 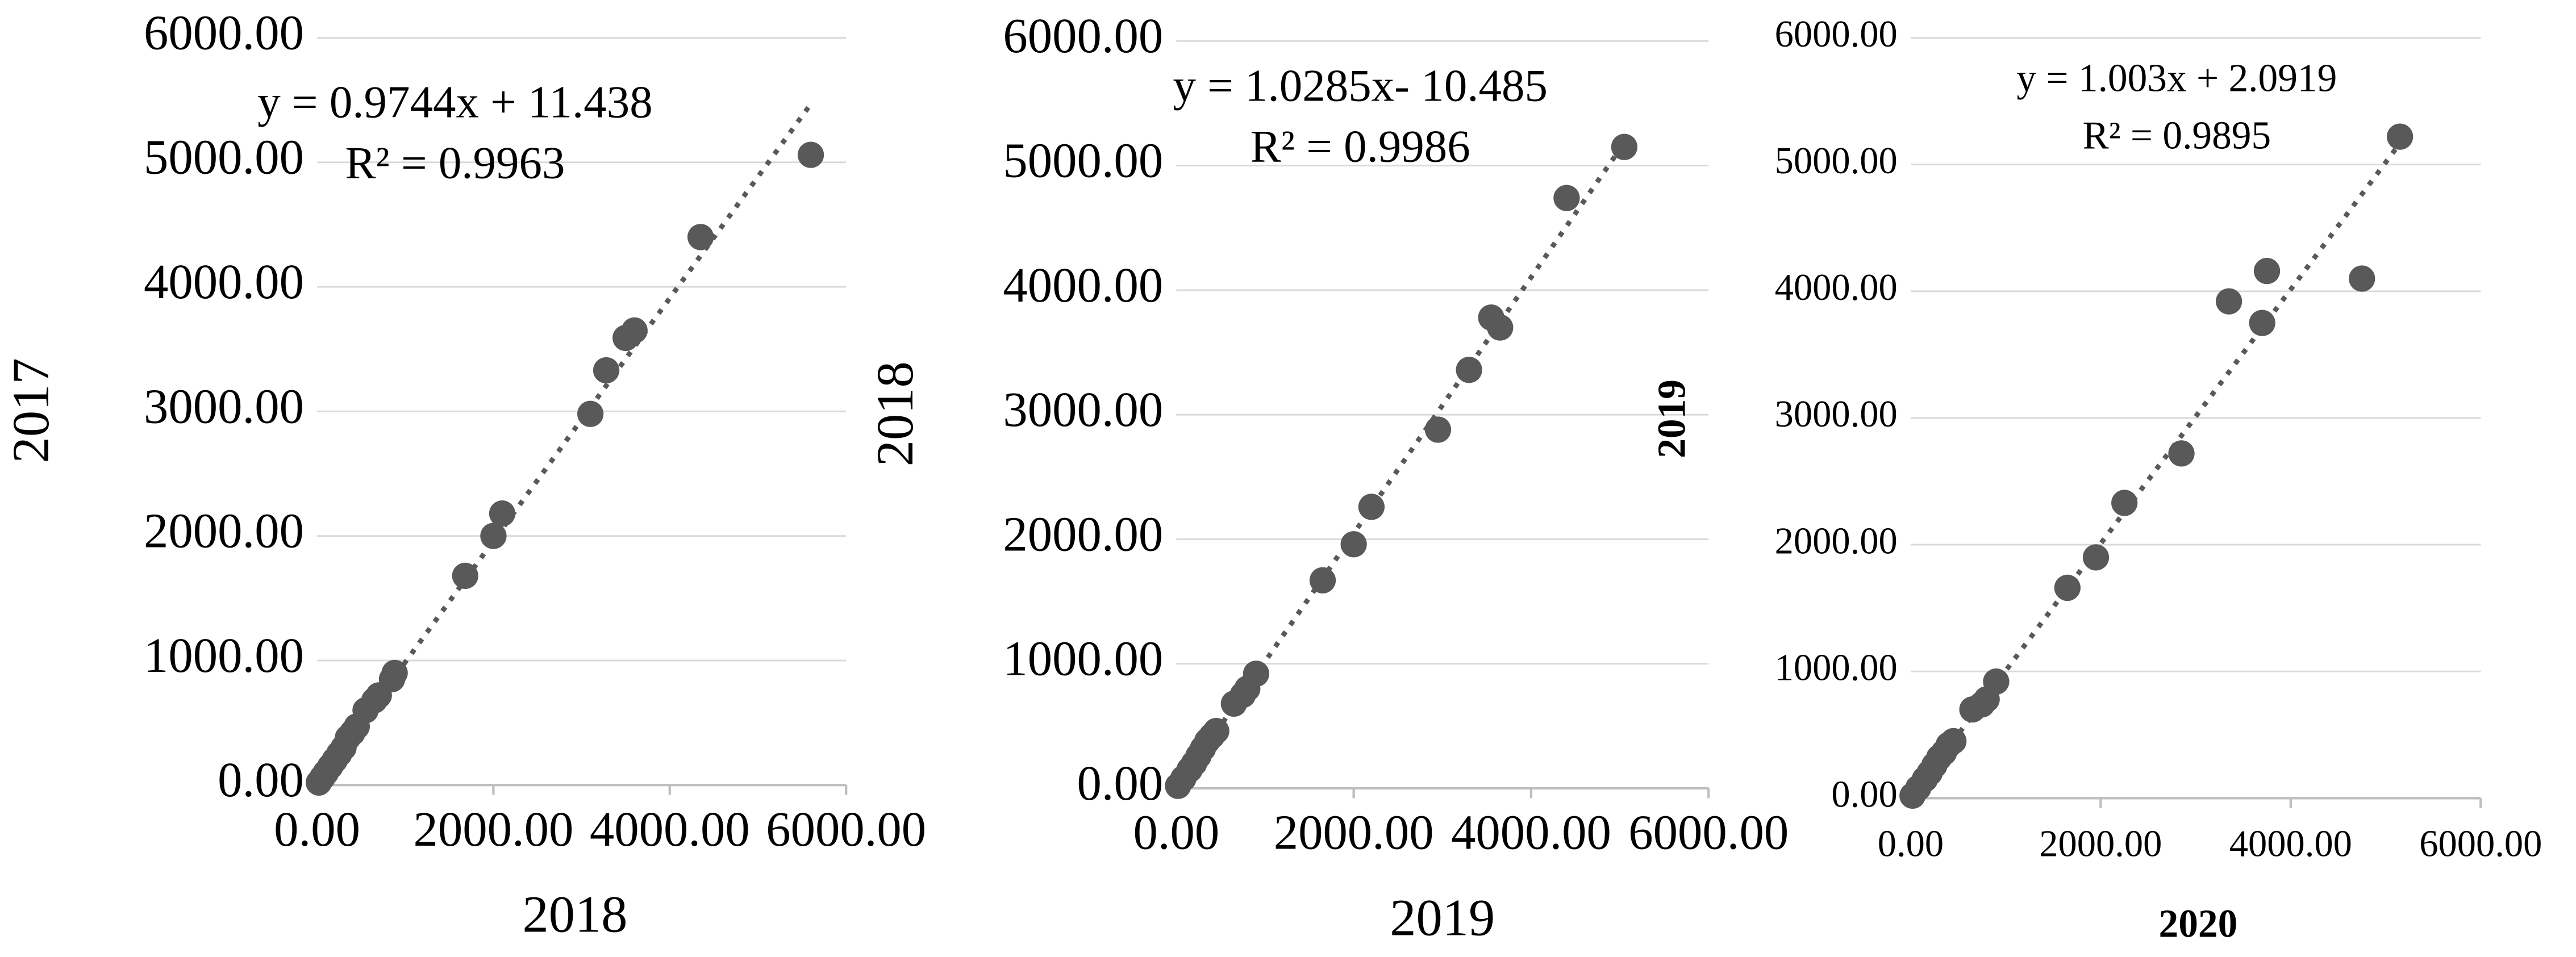 What do you see at coordinates (2176, 79) in the screenshot?
I see `trendline-equation: y = 1.003x + 2.0919` at bounding box center [2176, 79].